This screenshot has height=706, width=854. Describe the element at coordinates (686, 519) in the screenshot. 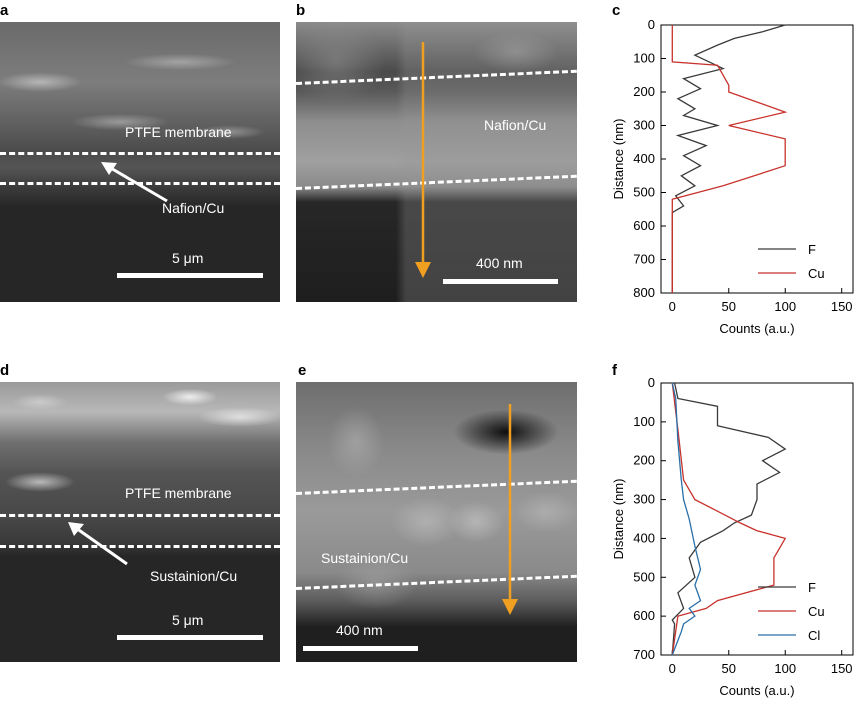

I see `series-line-cl` at that location.